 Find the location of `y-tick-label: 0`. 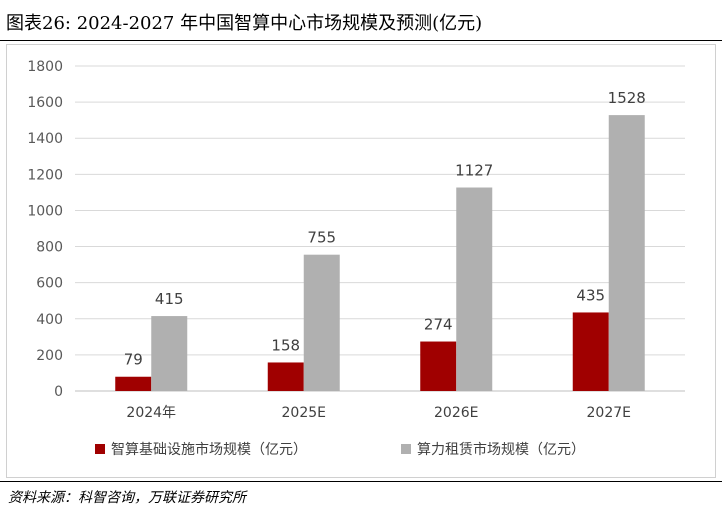

y-tick-label: 0 is located at coordinates (58, 392).